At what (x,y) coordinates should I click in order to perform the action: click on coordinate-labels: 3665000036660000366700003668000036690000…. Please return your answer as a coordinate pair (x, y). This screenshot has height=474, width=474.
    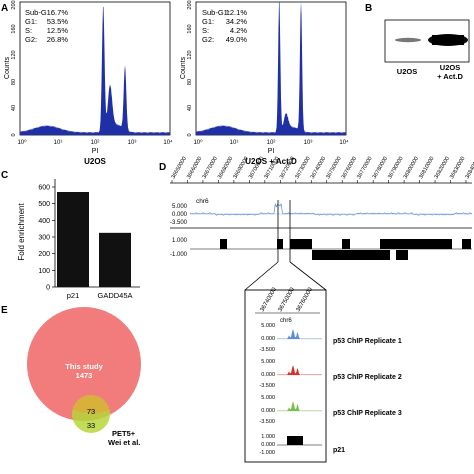
    Looking at the image, I should click on (322, 169).